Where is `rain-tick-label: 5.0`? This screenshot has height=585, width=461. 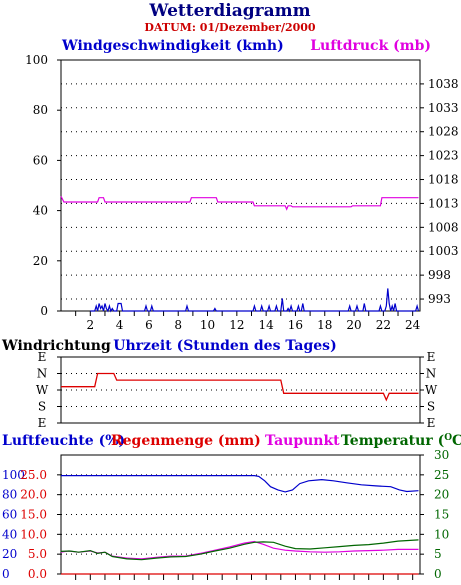 rain-tick-label: 5.0 is located at coordinates (37, 554).